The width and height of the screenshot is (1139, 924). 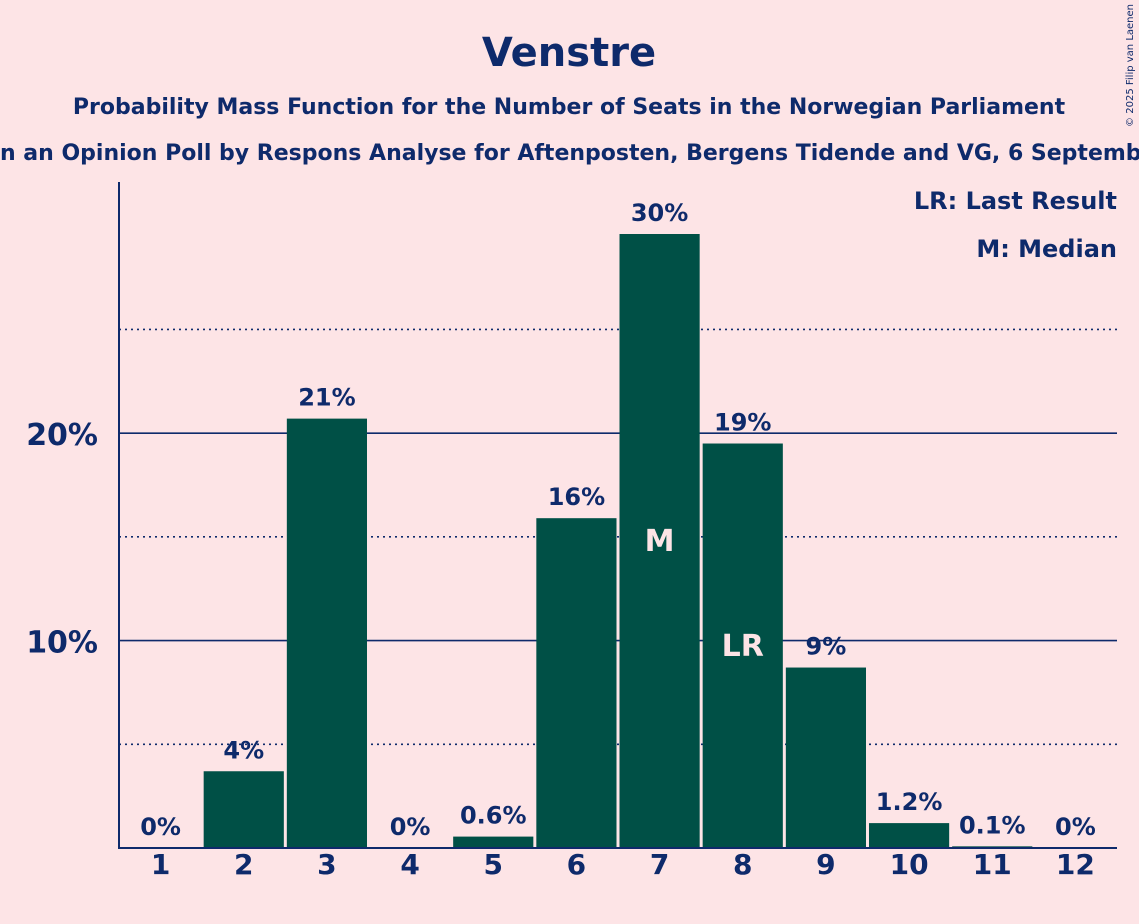 I want to click on x-tick-8: 8, so click(x=742, y=864).